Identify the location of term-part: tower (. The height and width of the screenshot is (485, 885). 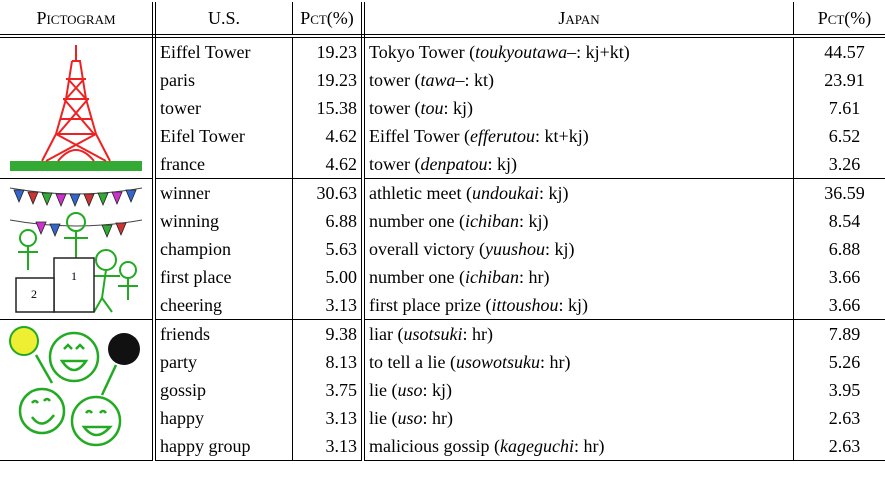
(394, 80).